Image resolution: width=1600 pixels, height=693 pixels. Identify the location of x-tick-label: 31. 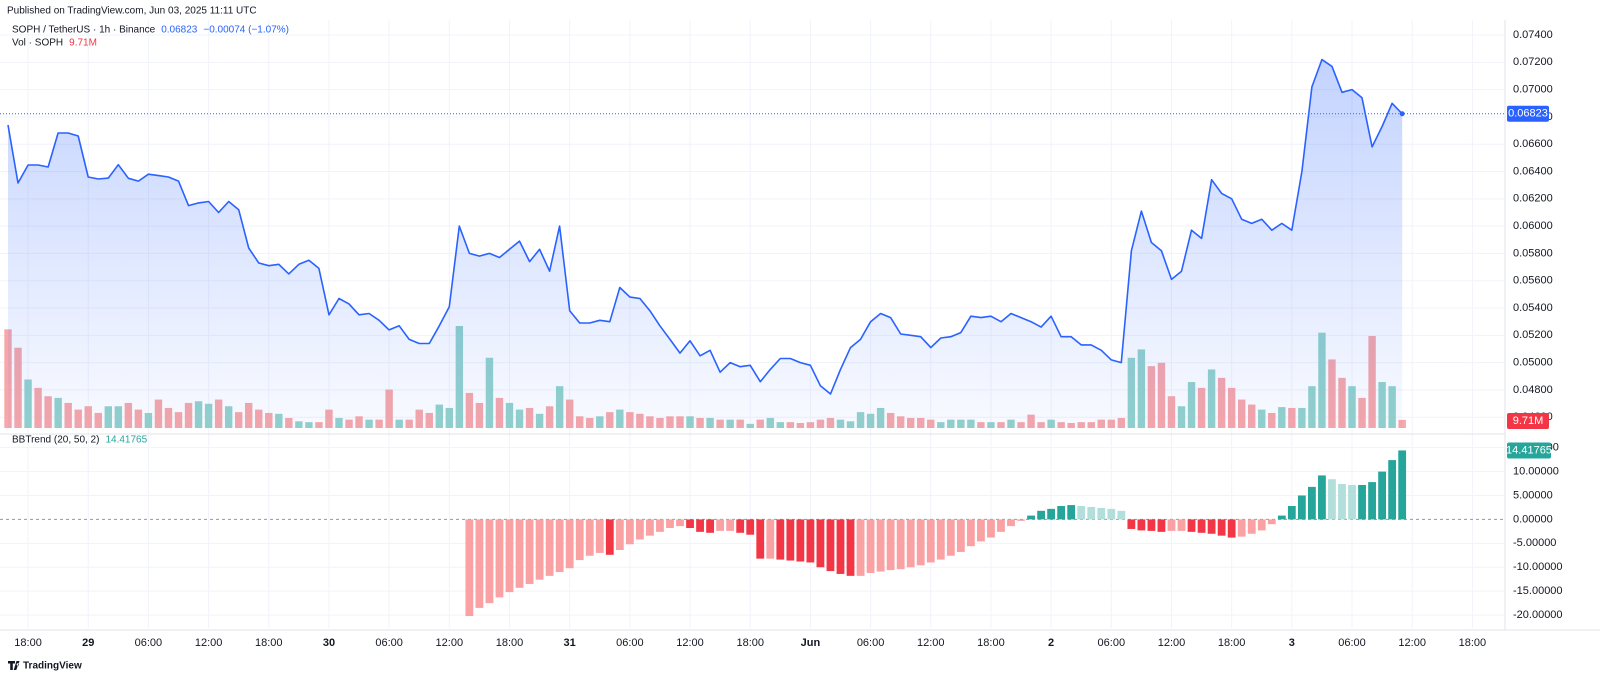
(570, 643).